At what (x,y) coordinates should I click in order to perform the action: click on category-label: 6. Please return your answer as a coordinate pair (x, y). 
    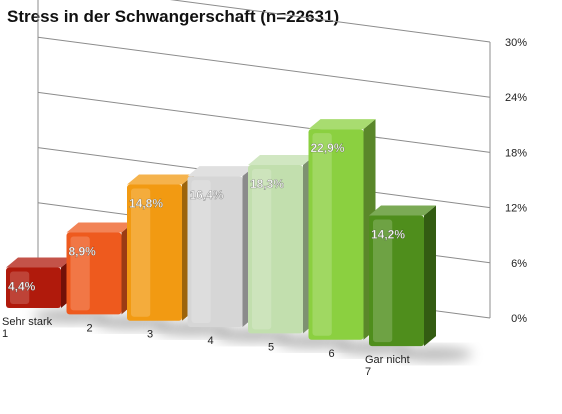
    Looking at the image, I should click on (332, 354).